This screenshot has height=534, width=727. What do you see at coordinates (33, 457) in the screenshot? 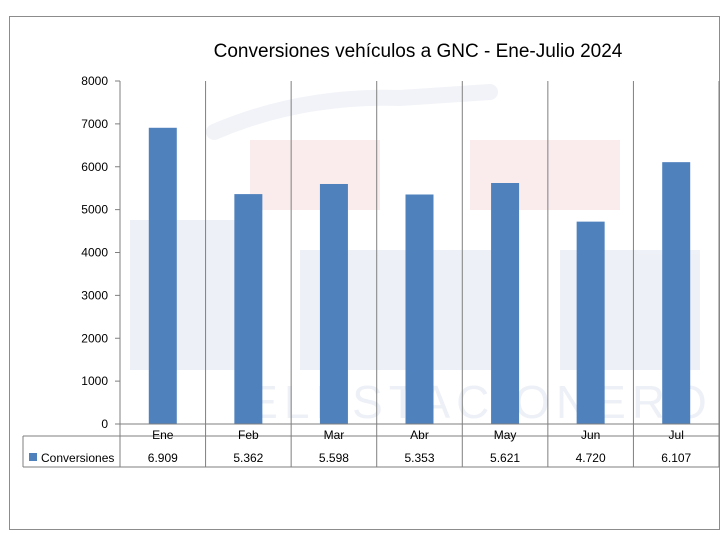
I see `legend-swatch` at bounding box center [33, 457].